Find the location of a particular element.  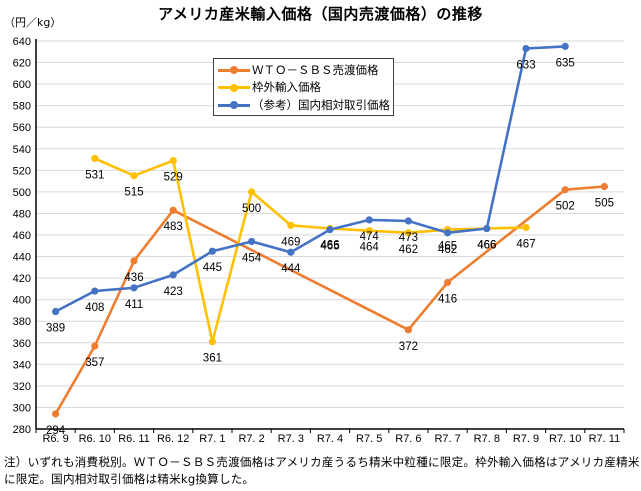

y-axis-unit-label: （円／kg） is located at coordinates (33, 22).